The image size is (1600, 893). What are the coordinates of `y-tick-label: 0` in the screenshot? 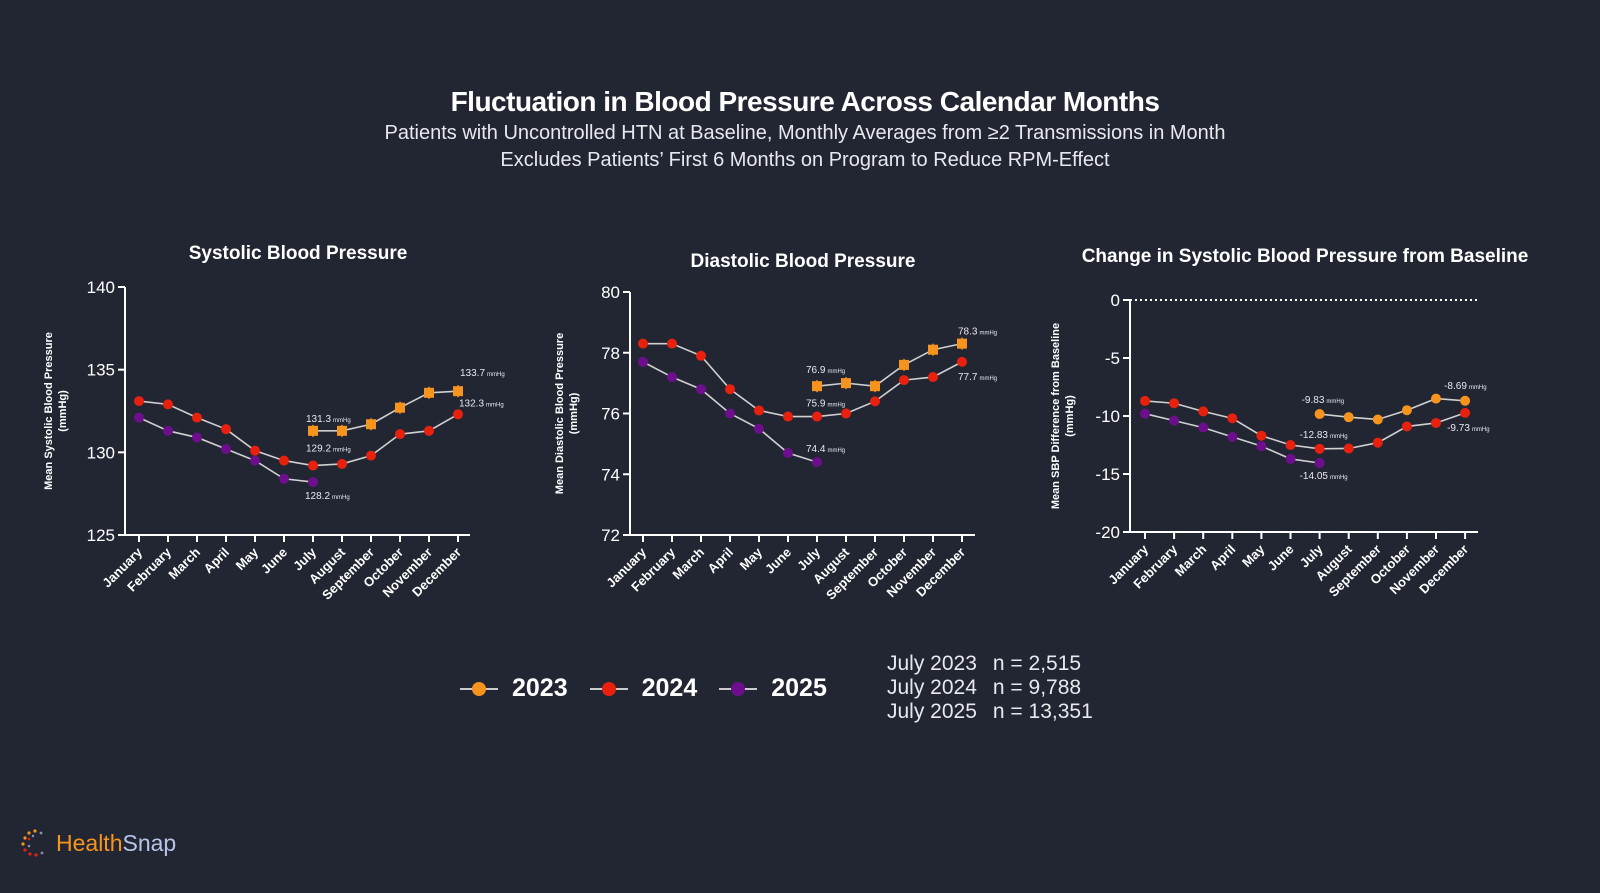 It's located at (1115, 300).